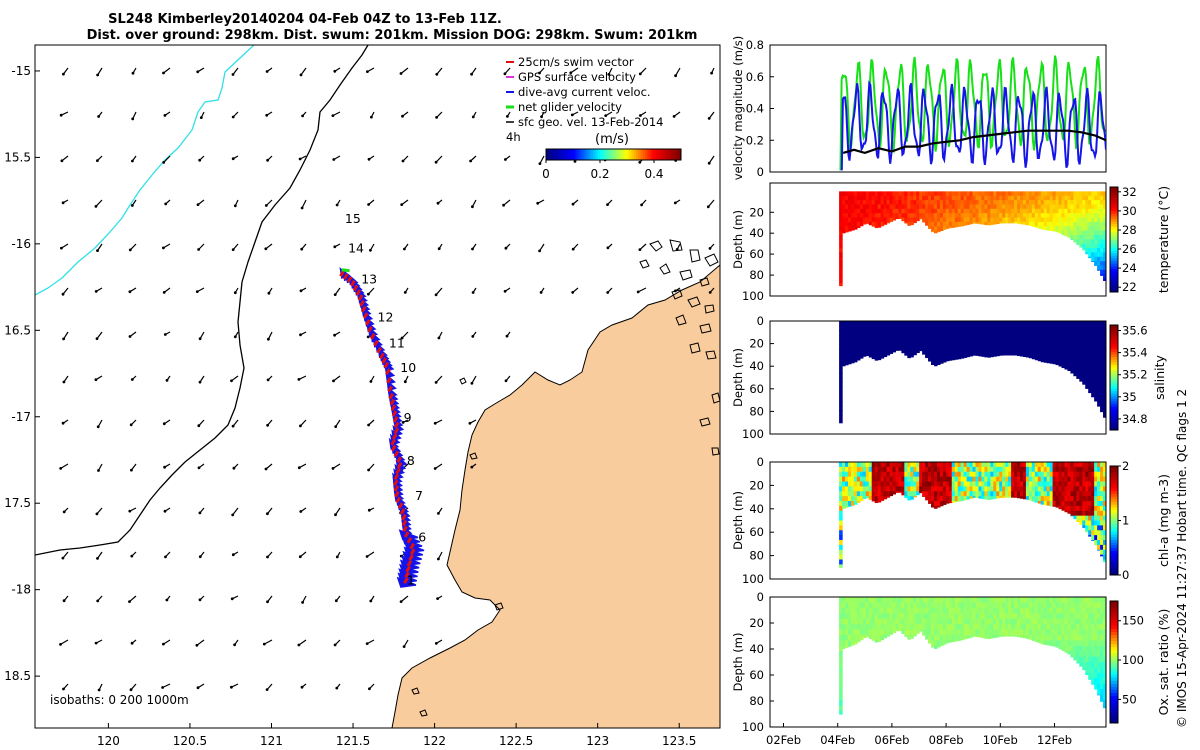 The width and height of the screenshot is (1200, 750). I want to click on velocity-ytick-label: 0.2, so click(755, 140).